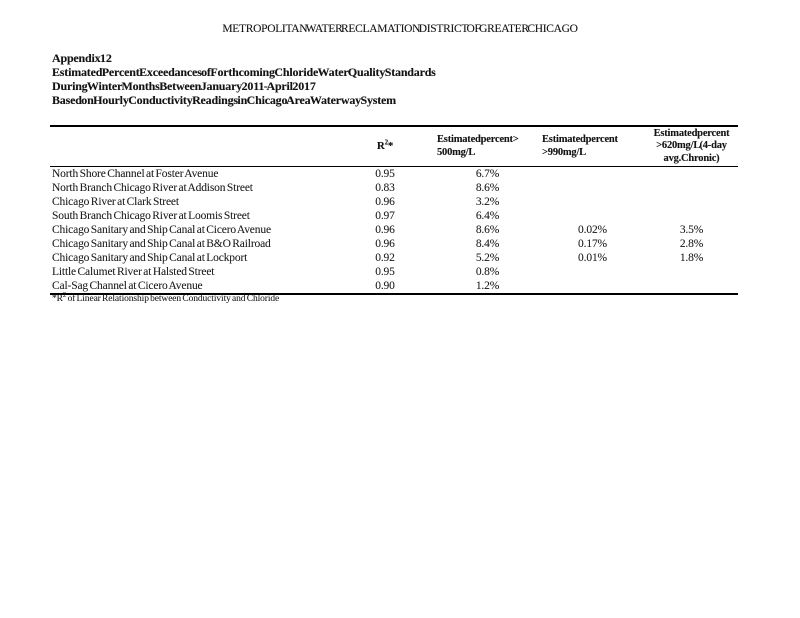 The image size is (800, 618). What do you see at coordinates (592, 146) in the screenshot?
I see `header-pct-990: Estimated percent >990 mg/L` at bounding box center [592, 146].